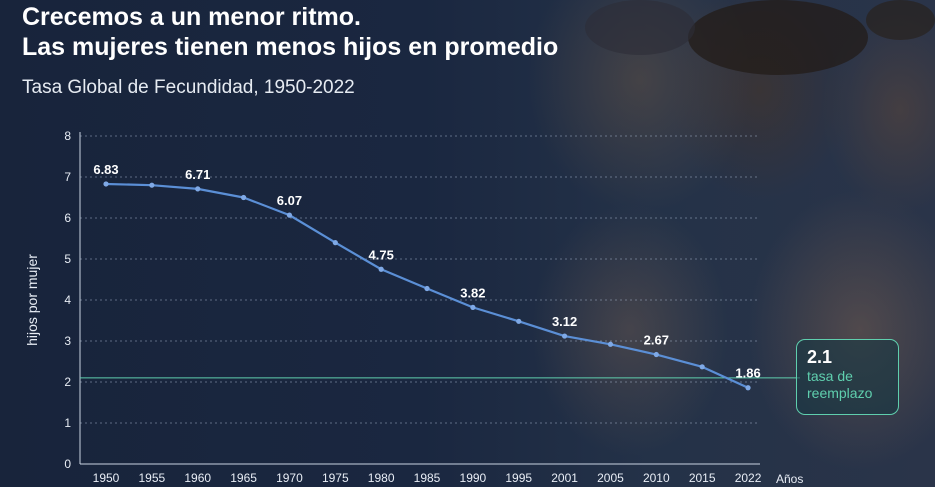  I want to click on chart-subtitle: Tasa Global de Fecundidad, 1950-2022, so click(188, 87).